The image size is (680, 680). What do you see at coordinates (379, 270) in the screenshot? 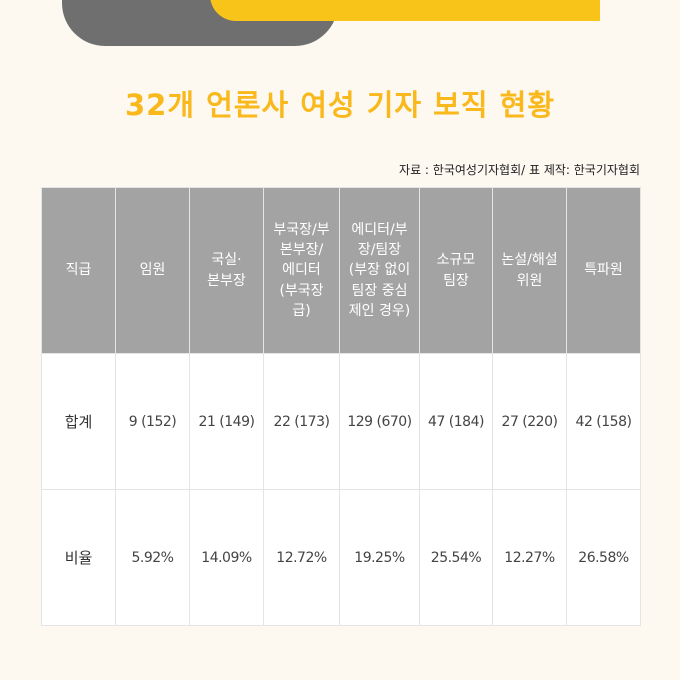
I see `header-cell: 에디터/부 장/팀장 (부장 없이 팀장 중심 제인 경우)` at bounding box center [379, 270].